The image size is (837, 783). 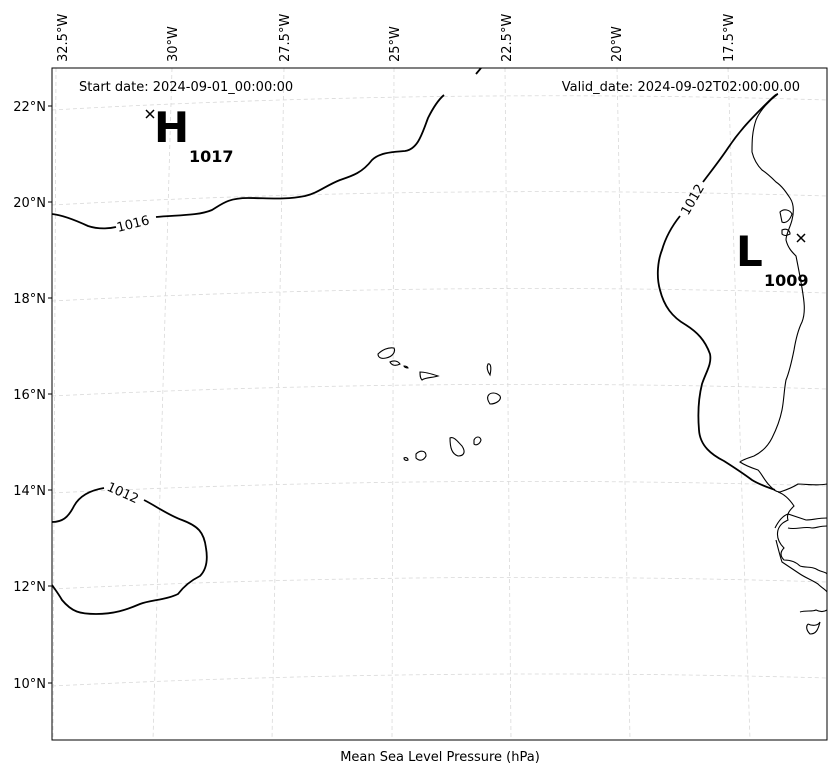 What do you see at coordinates (29, 587) in the screenshot?
I see `lat-label-12n: 12°N` at bounding box center [29, 587].